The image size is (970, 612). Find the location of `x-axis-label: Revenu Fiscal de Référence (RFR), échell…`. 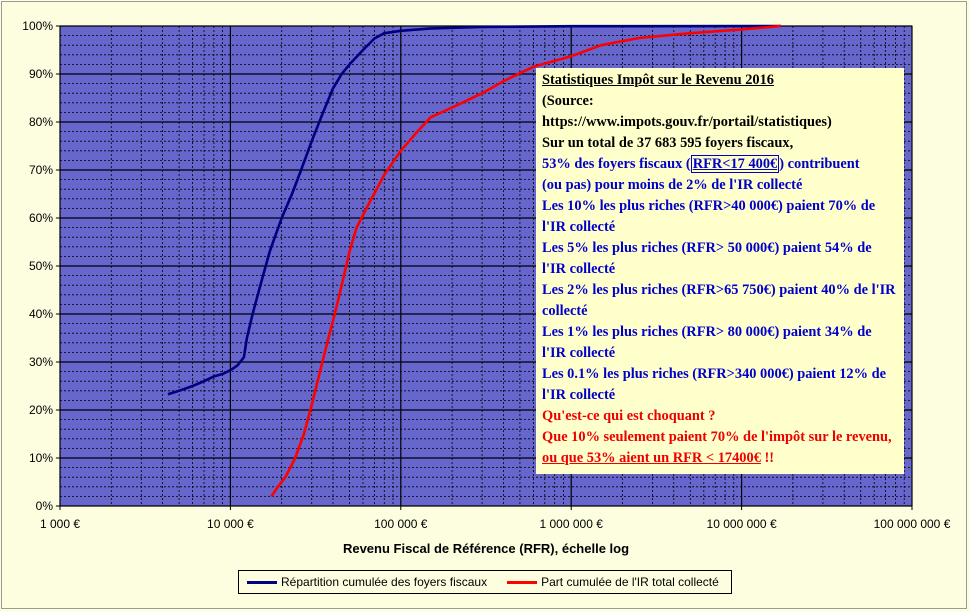

x-axis-label: Revenu Fiscal de Référence (RFR), échell… is located at coordinates (486, 548).